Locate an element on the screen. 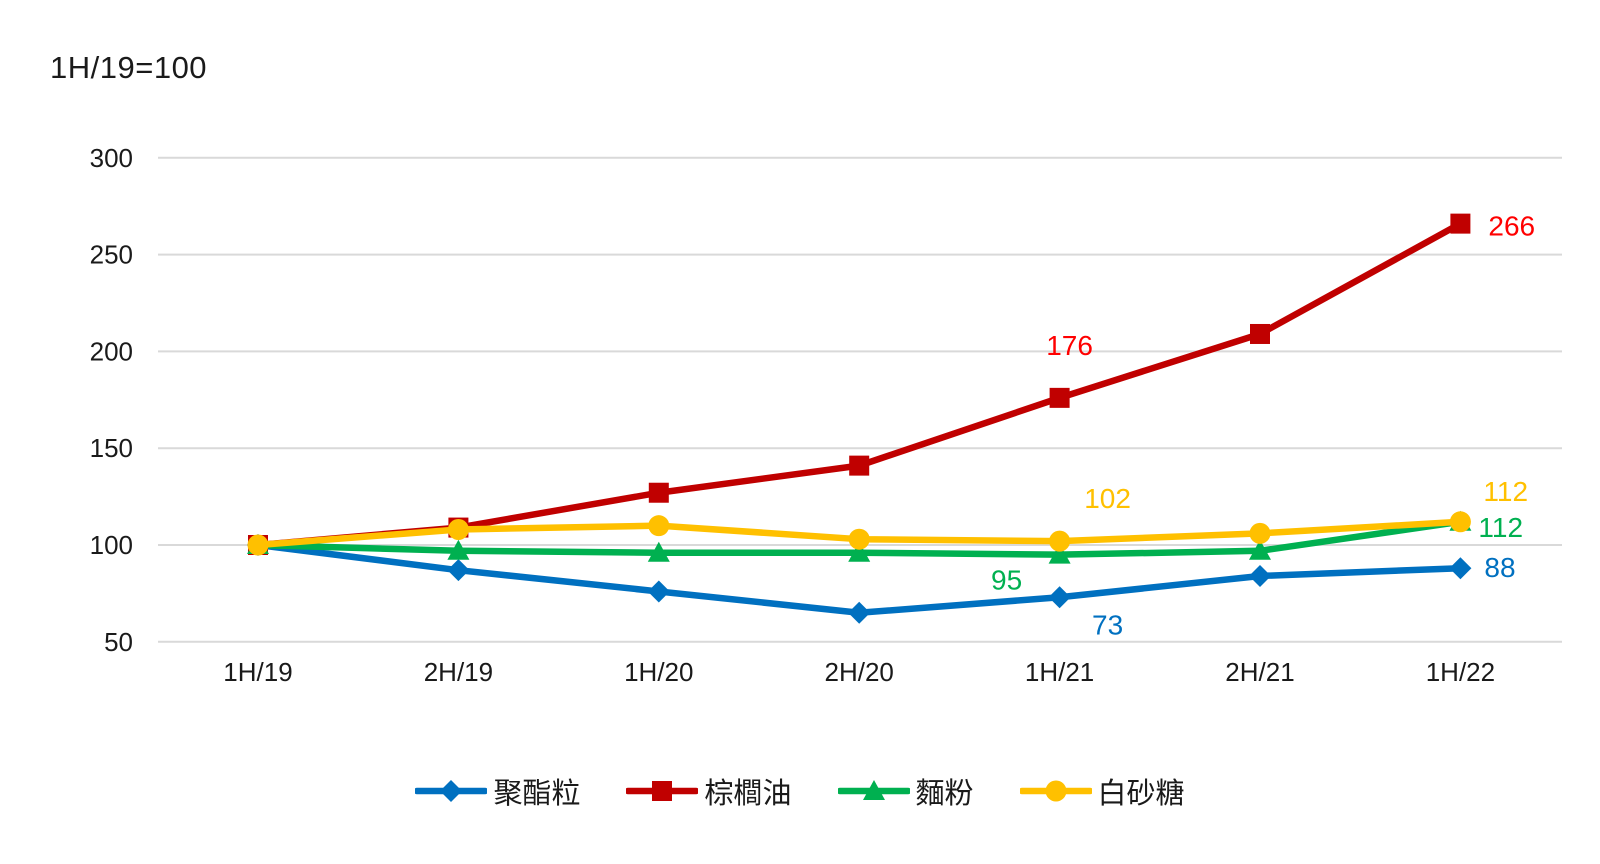  y-axis-tick-label: 250 is located at coordinates (111, 255).